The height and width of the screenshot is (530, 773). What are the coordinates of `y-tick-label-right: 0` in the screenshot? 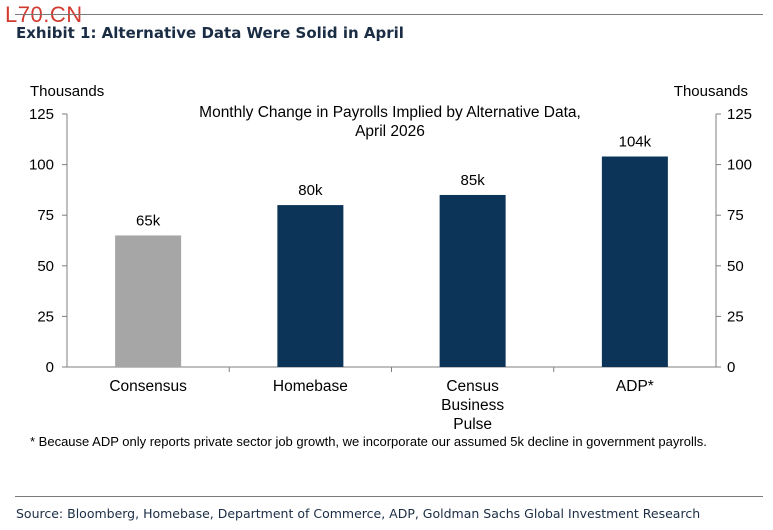 It's located at (731, 367).